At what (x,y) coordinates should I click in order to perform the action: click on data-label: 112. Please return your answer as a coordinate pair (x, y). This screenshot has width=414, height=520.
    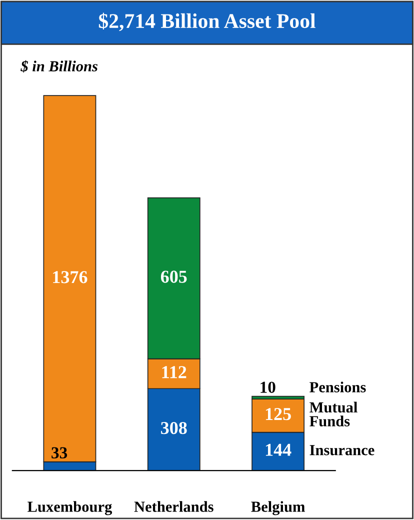
    Looking at the image, I should click on (174, 372).